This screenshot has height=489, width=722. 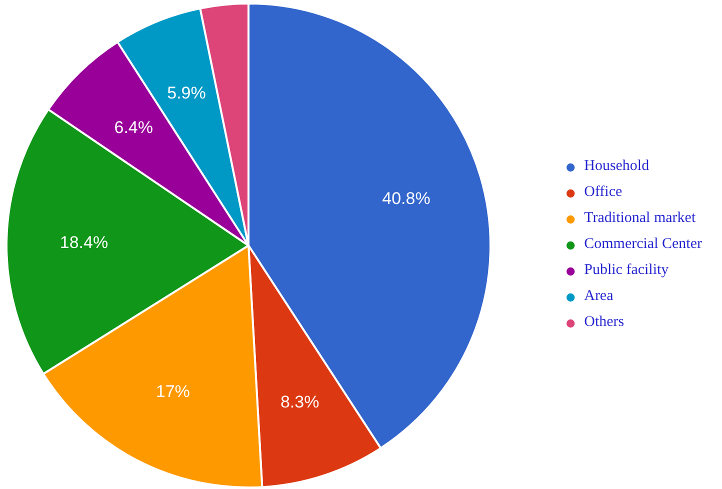 I want to click on data-label: 18.4%, so click(x=84, y=242).